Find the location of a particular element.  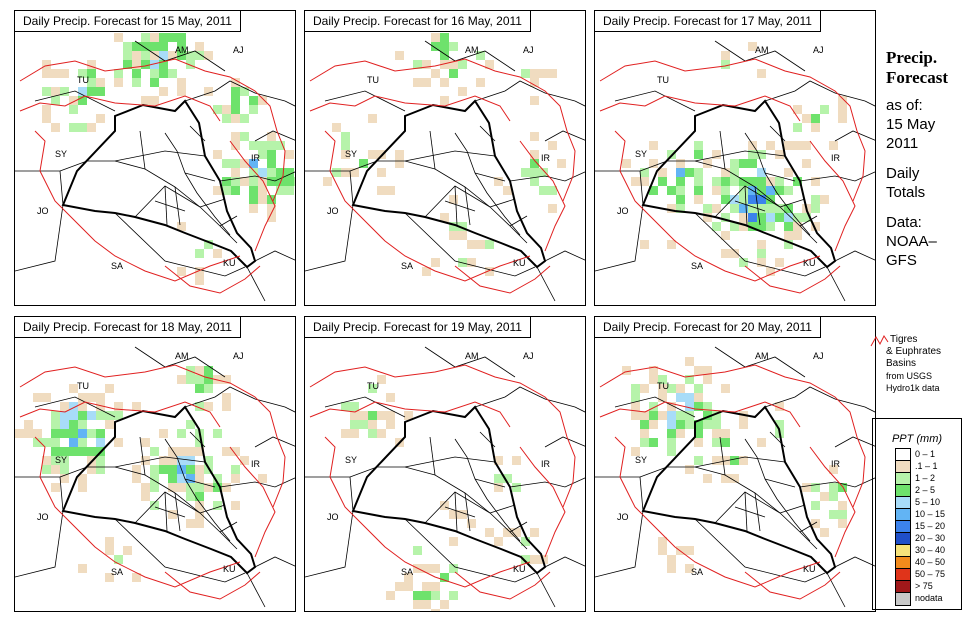

country-label-sa: SA is located at coordinates (407, 572).